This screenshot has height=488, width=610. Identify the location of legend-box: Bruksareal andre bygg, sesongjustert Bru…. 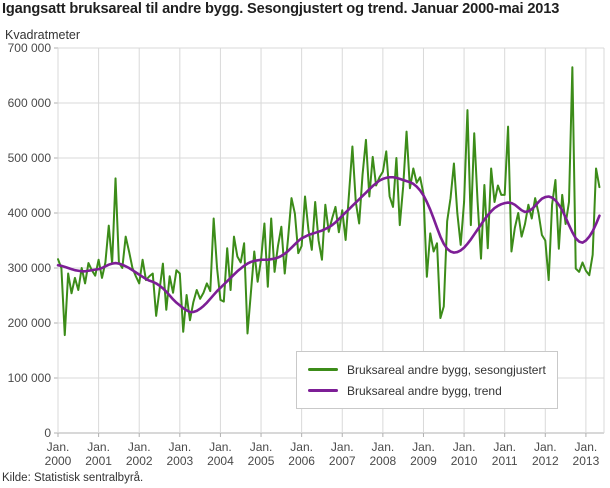
(427, 380).